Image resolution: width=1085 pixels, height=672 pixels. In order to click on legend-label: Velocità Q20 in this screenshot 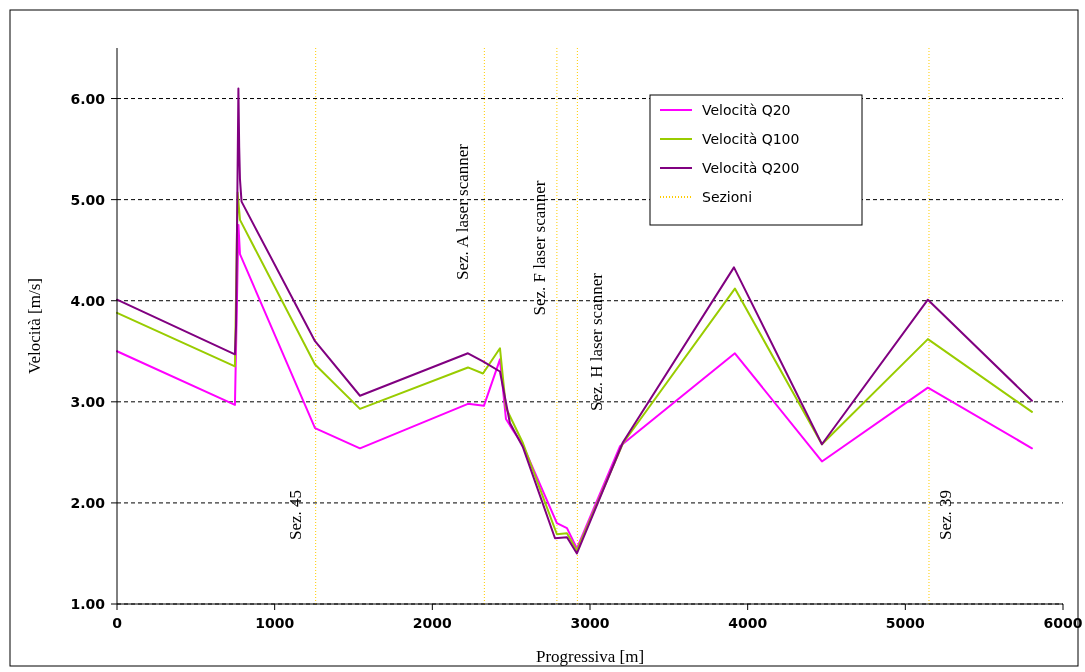, I will do `click(746, 110)`.